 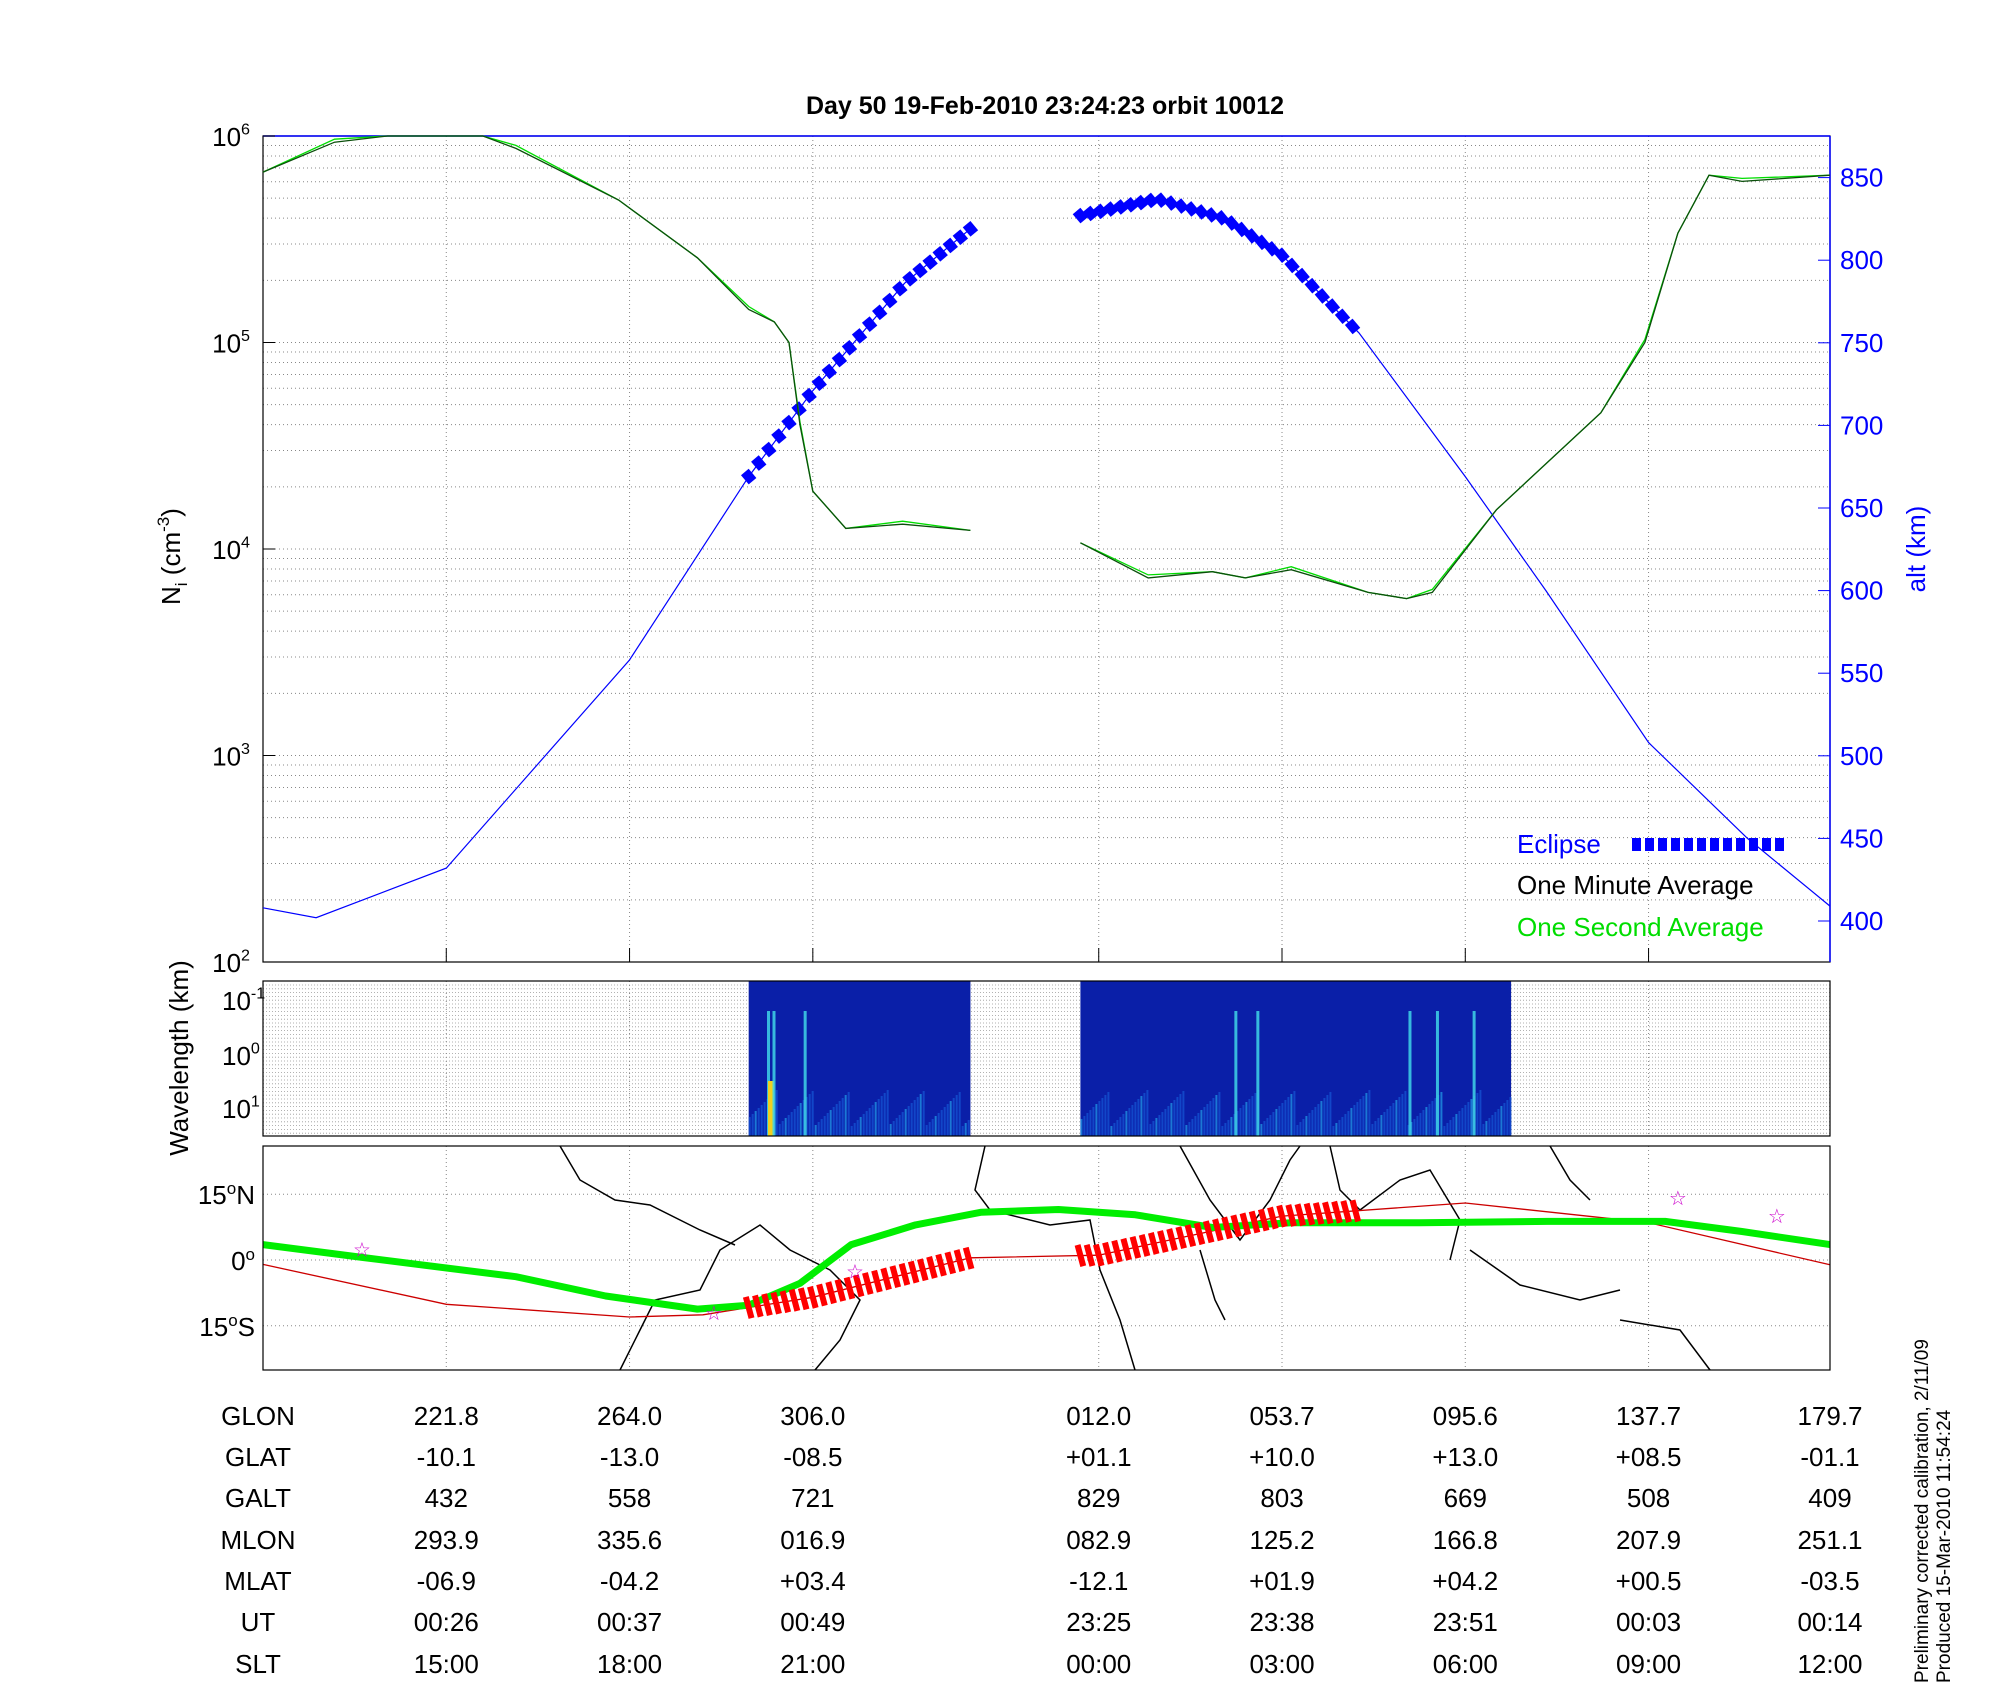 What do you see at coordinates (1045, 106) in the screenshot?
I see `chart-title: Day 50 19-Feb-2010 23:24:23 orbit 10012` at bounding box center [1045, 106].